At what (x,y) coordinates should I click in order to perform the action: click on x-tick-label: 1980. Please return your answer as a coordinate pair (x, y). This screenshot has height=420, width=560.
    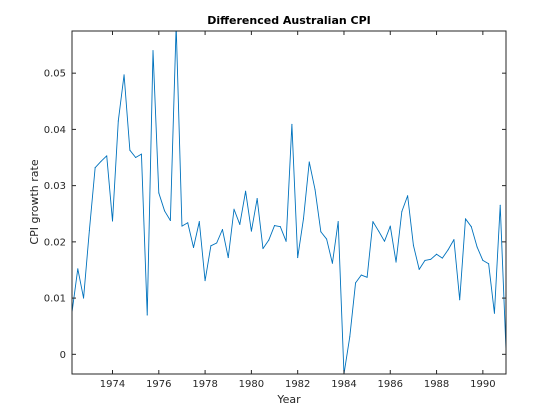
    Looking at the image, I should click on (251, 384).